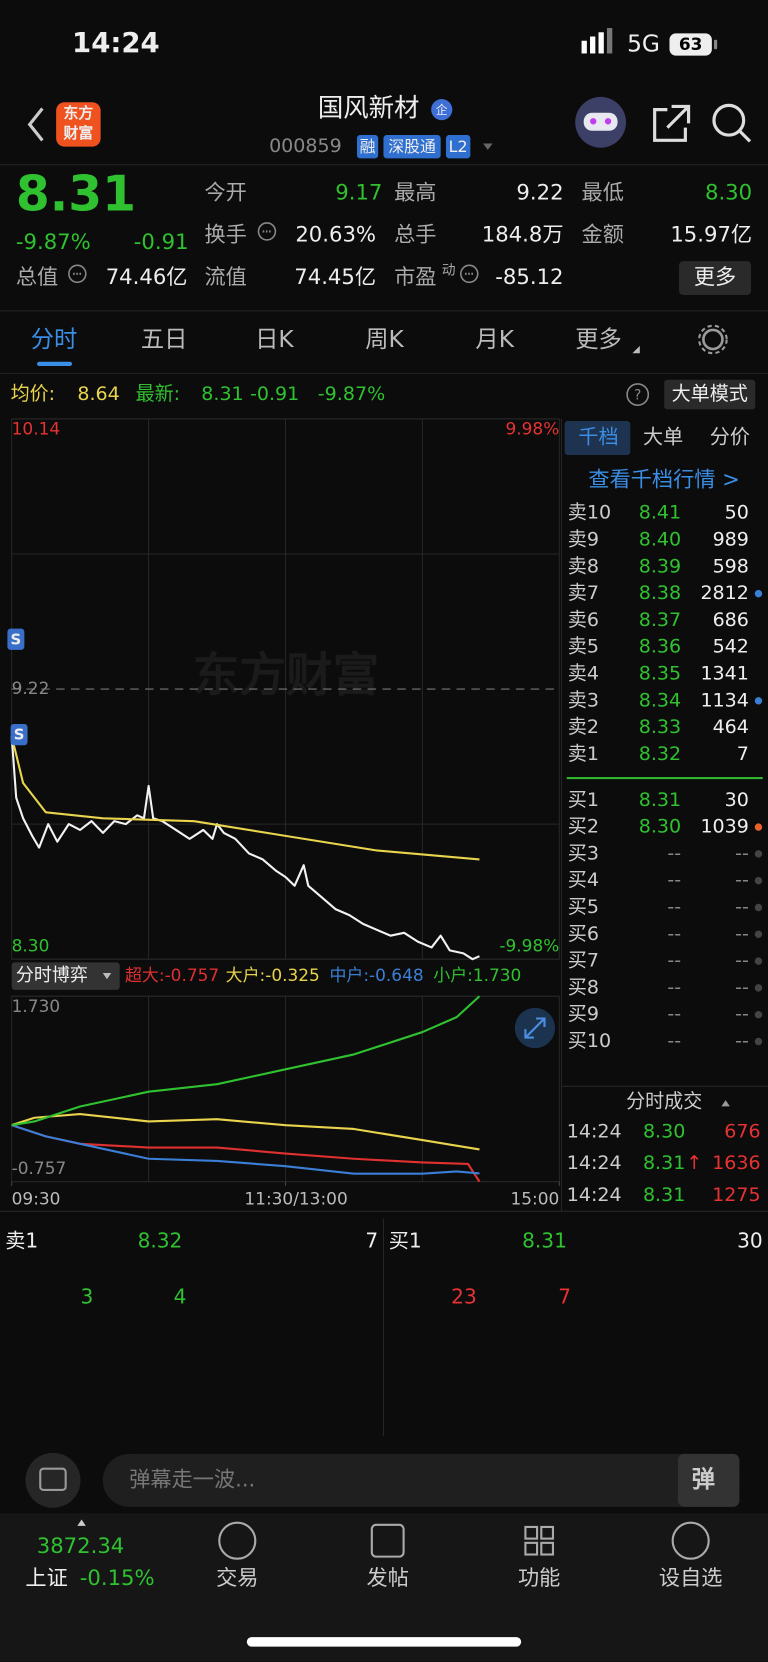  What do you see at coordinates (643, 43) in the screenshot?
I see `network: 5G` at bounding box center [643, 43].